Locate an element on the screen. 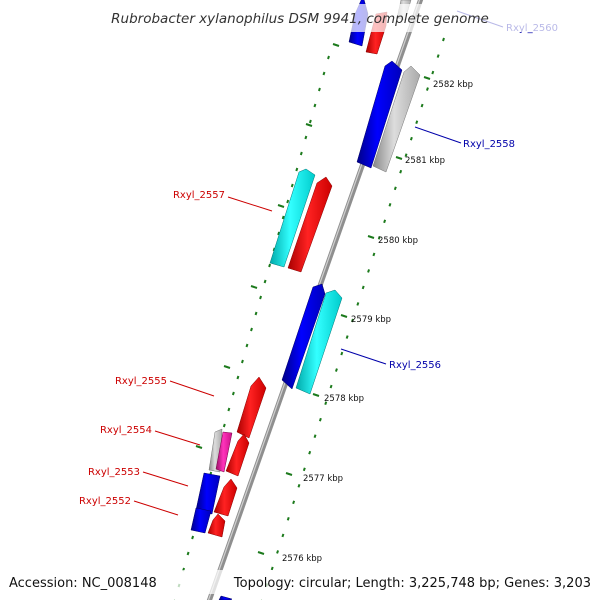  gene-label: Rxyl_2556 is located at coordinates (415, 365).